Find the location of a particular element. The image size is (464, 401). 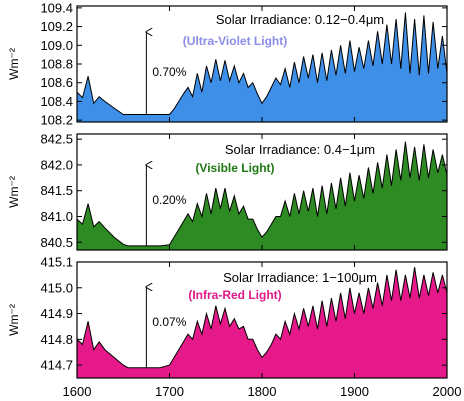

shared-x-axis-labels: 1600 1700 1800 1900 2000 is located at coordinates (262, 391).